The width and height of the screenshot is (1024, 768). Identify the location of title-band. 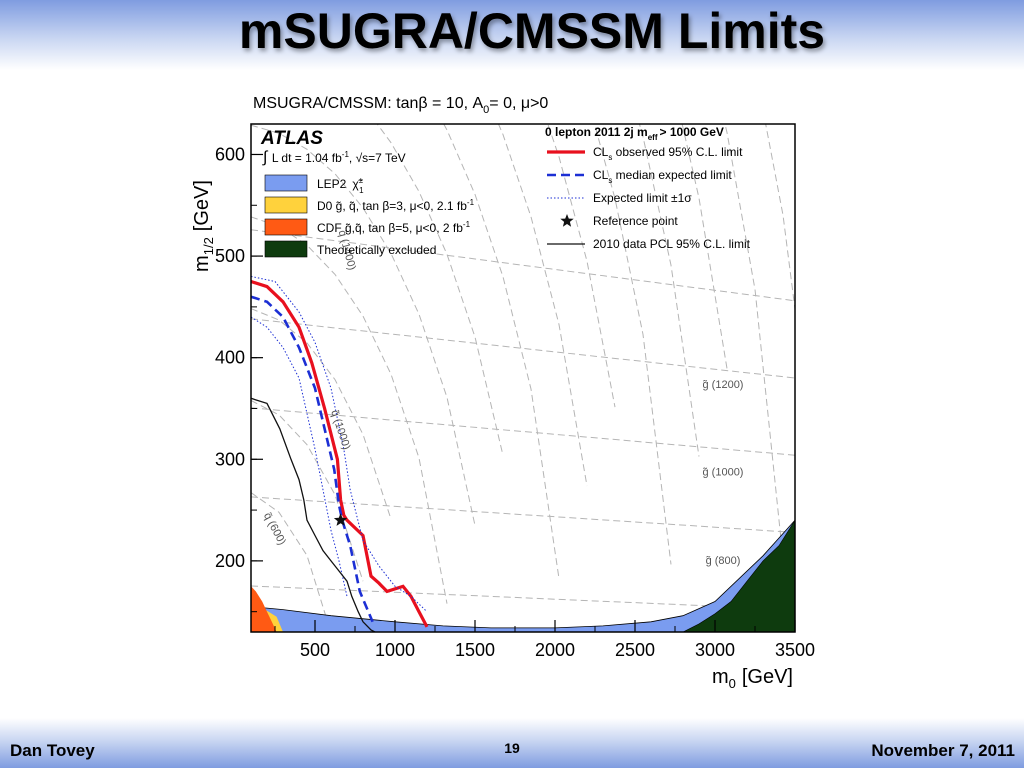
(512, 35).